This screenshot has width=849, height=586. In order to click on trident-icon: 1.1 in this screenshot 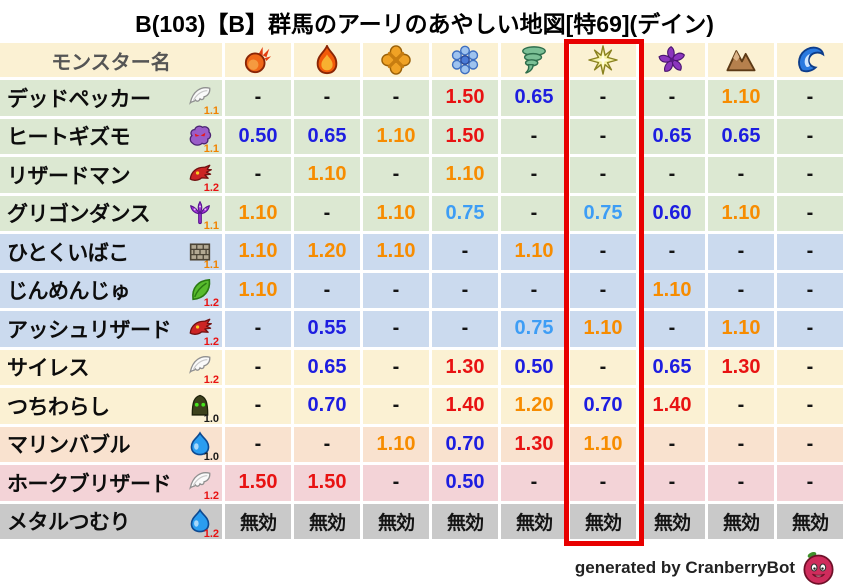, I will do `click(203, 216)`.